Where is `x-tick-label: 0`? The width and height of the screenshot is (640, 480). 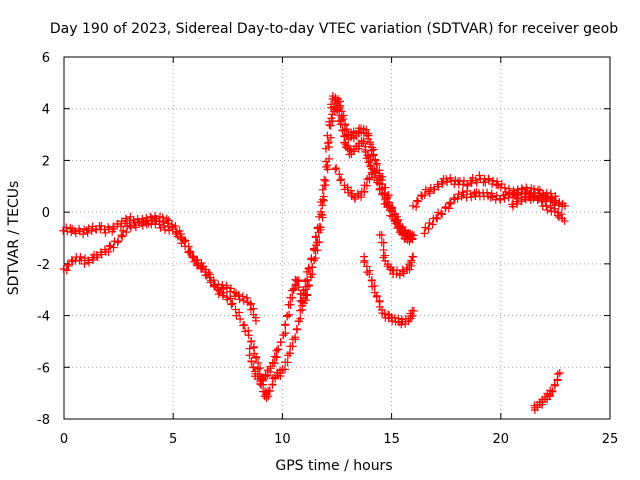 x-tick-label: 0 is located at coordinates (64, 439).